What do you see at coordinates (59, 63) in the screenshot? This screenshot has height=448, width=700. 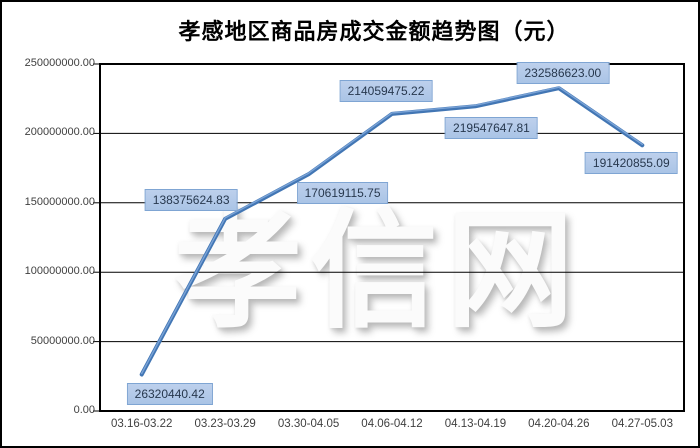 I see `y-axis-label: 250000000.00` at bounding box center [59, 63].